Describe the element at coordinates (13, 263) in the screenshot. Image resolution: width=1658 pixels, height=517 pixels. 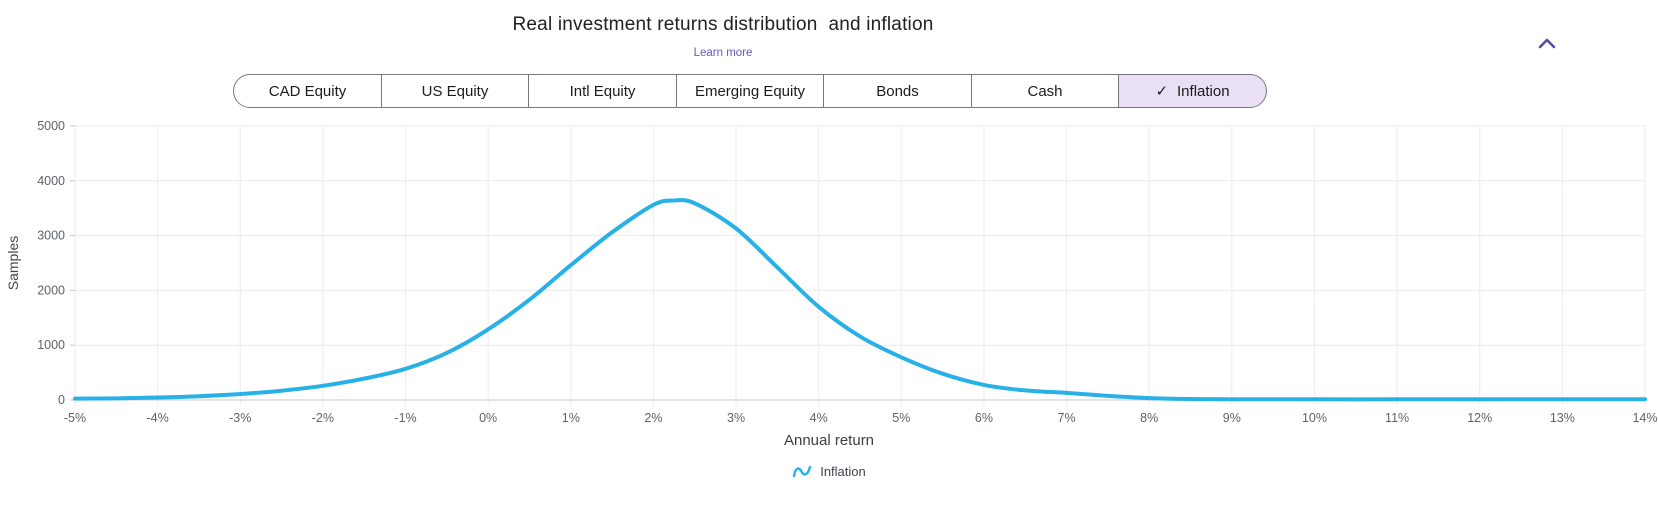
I see `y-axis-title: Samples` at that location.